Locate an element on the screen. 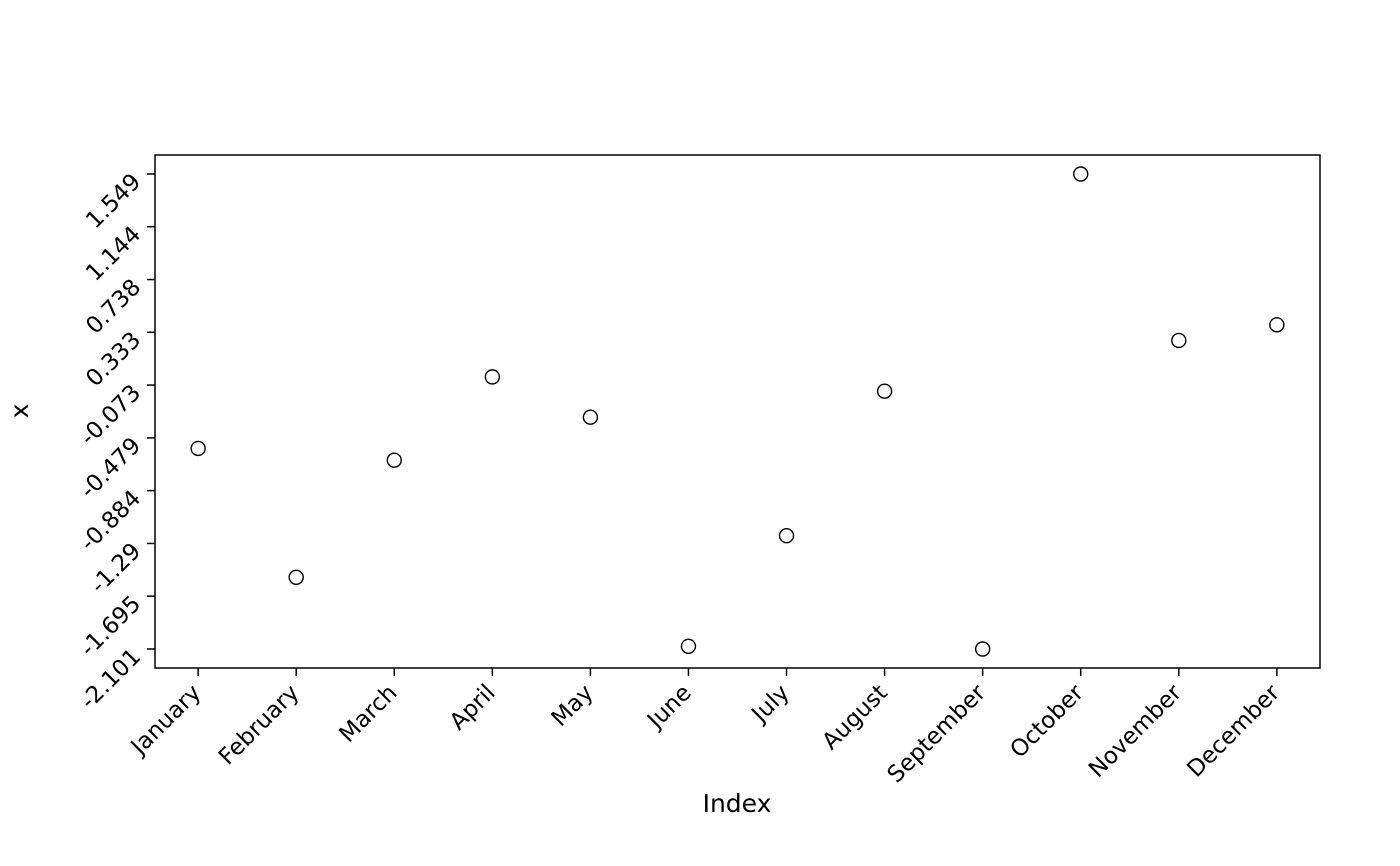  y-tick-label: 0.333 is located at coordinates (113, 359).